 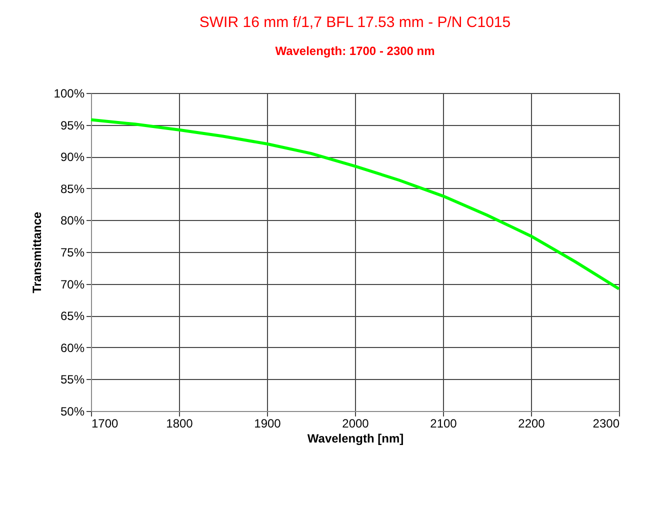 I want to click on y-tick-label: 90%, so click(x=72, y=157).